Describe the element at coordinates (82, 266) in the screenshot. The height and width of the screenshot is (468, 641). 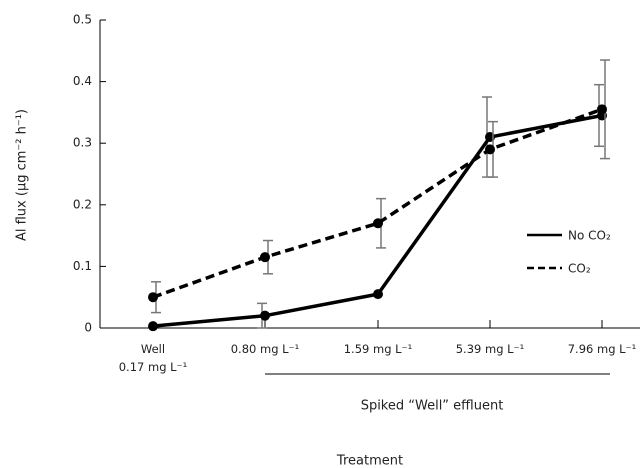
I see `y-tick-label: 0.1` at that location.